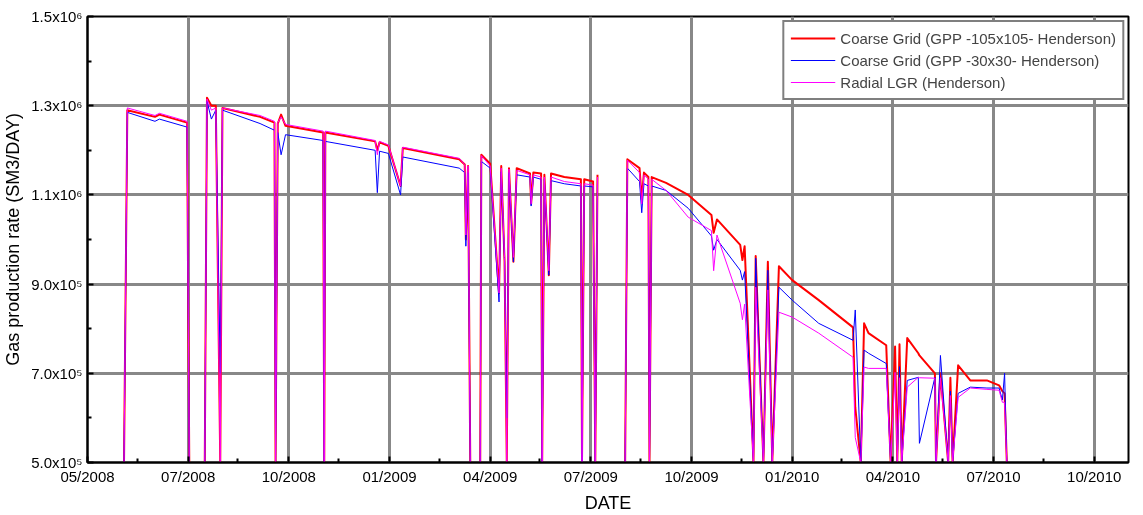  Describe the element at coordinates (13, 239) in the screenshot. I see `y-axis-title: Gas production rate (SM3/DAY)` at that location.